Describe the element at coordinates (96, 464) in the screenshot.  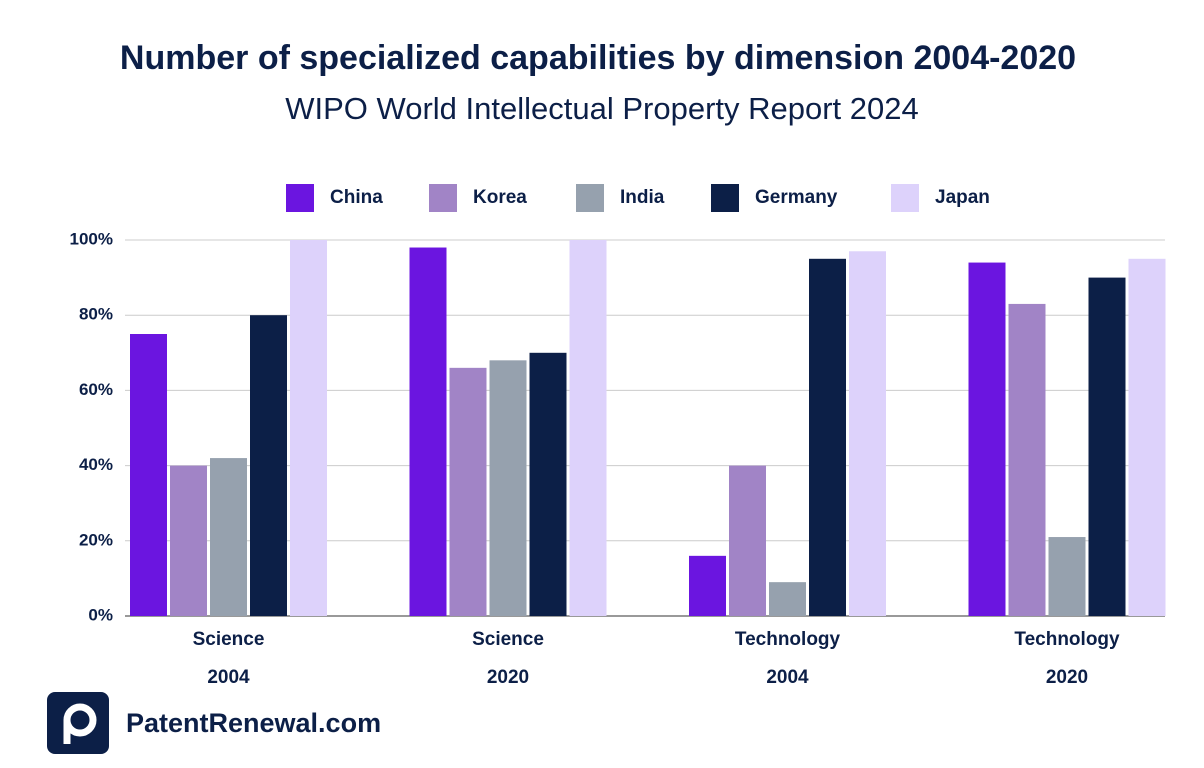
I see `y-tick-label: 40%` at that location.